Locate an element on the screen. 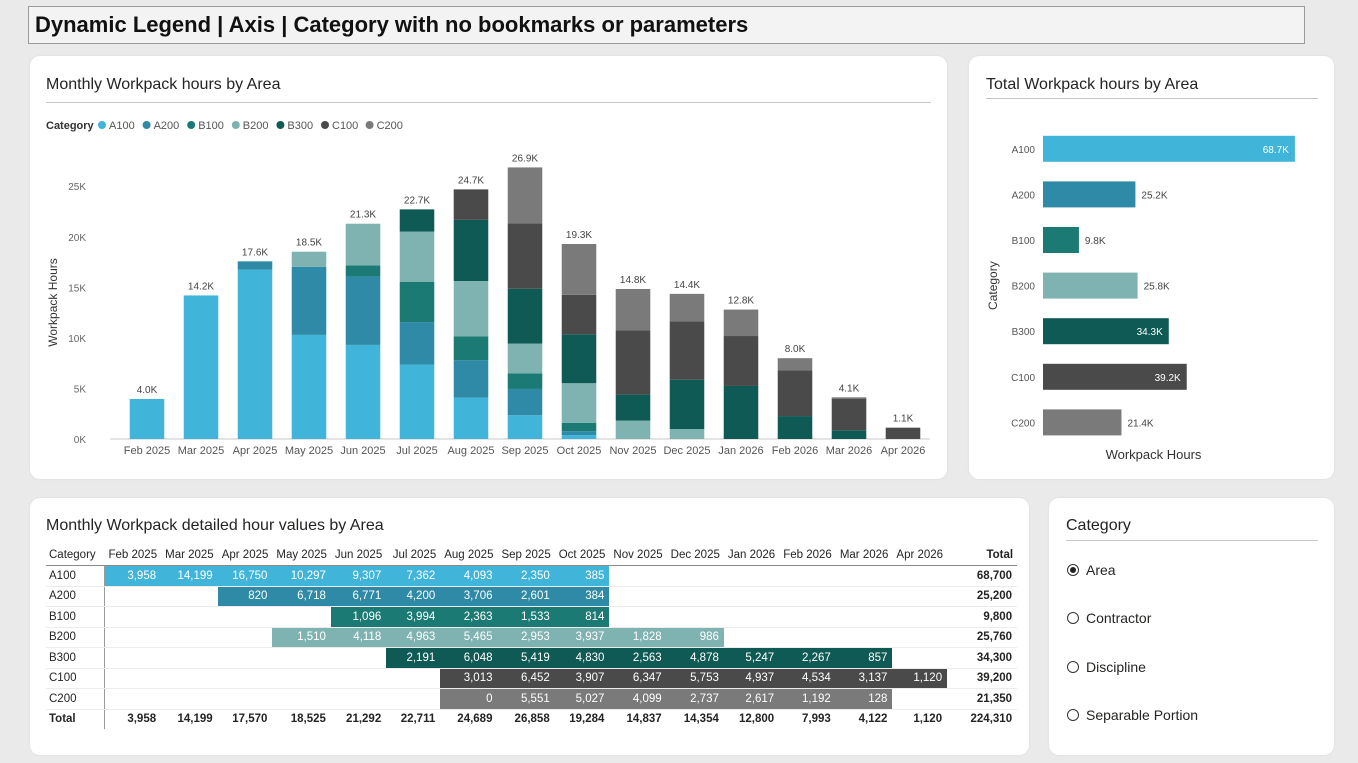 The height and width of the screenshot is (763, 1358). column-header-may-2025: May 2025 is located at coordinates (301, 555).